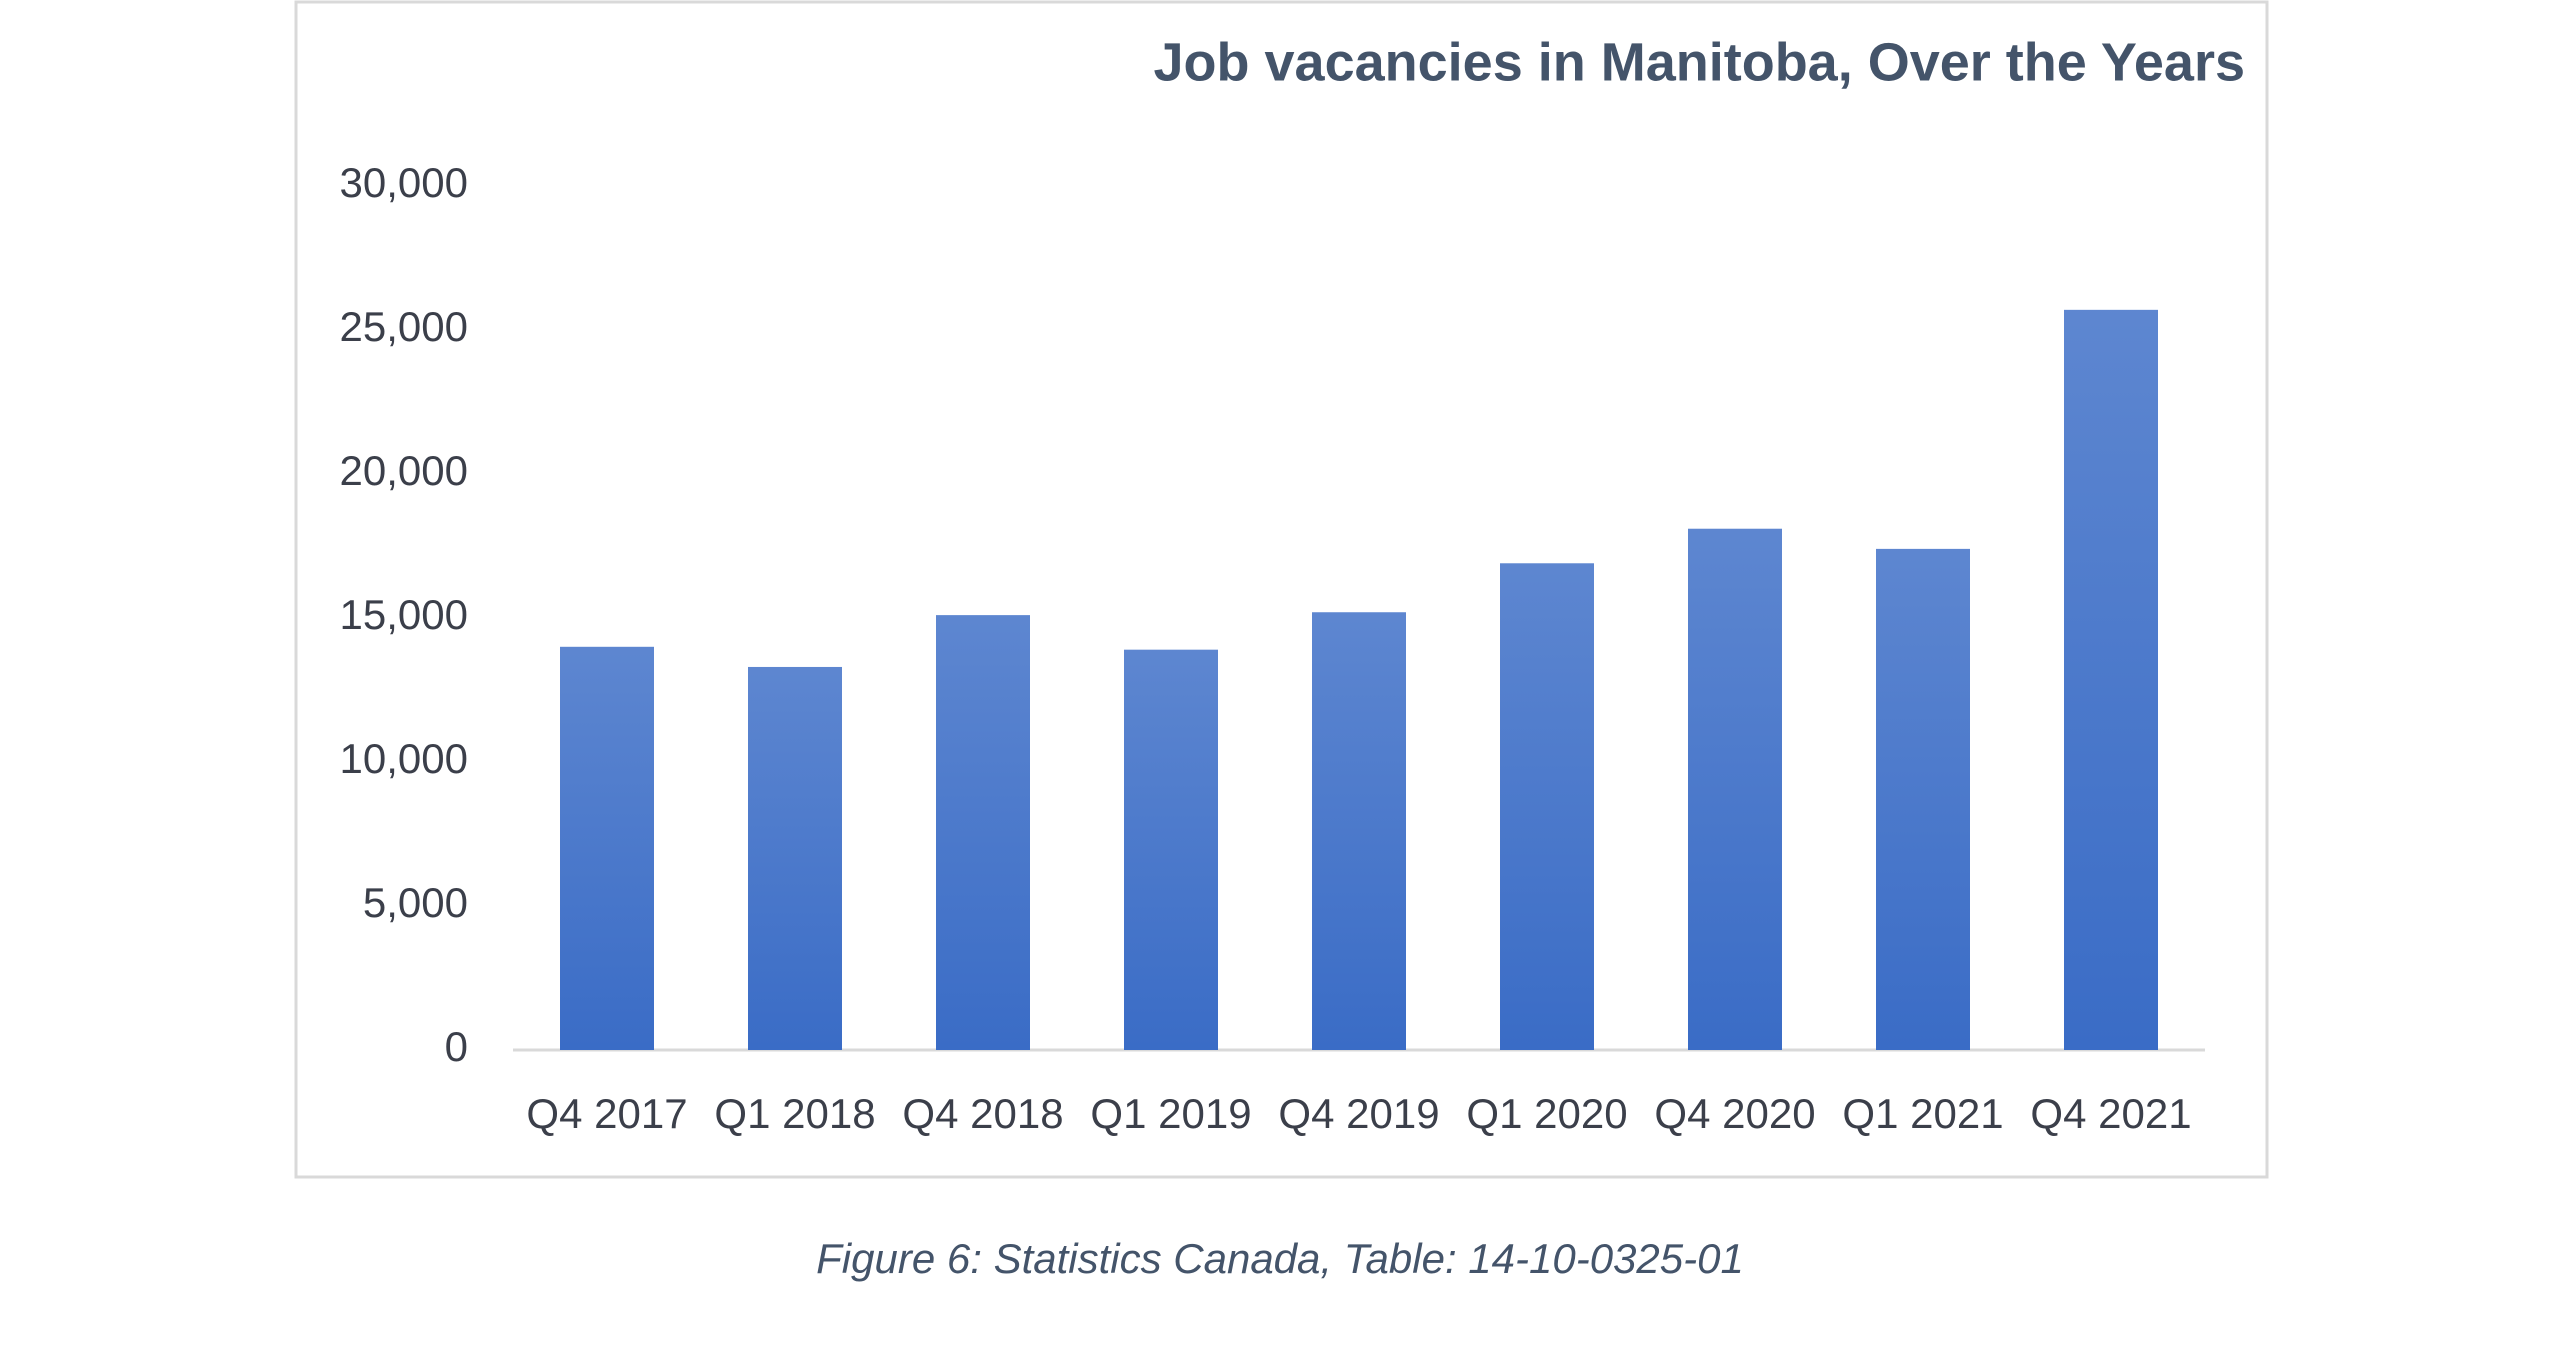 Image resolution: width=2560 pixels, height=1346 pixels. What do you see at coordinates (415, 902) in the screenshot?
I see `y-tick-label: 5,000` at bounding box center [415, 902].